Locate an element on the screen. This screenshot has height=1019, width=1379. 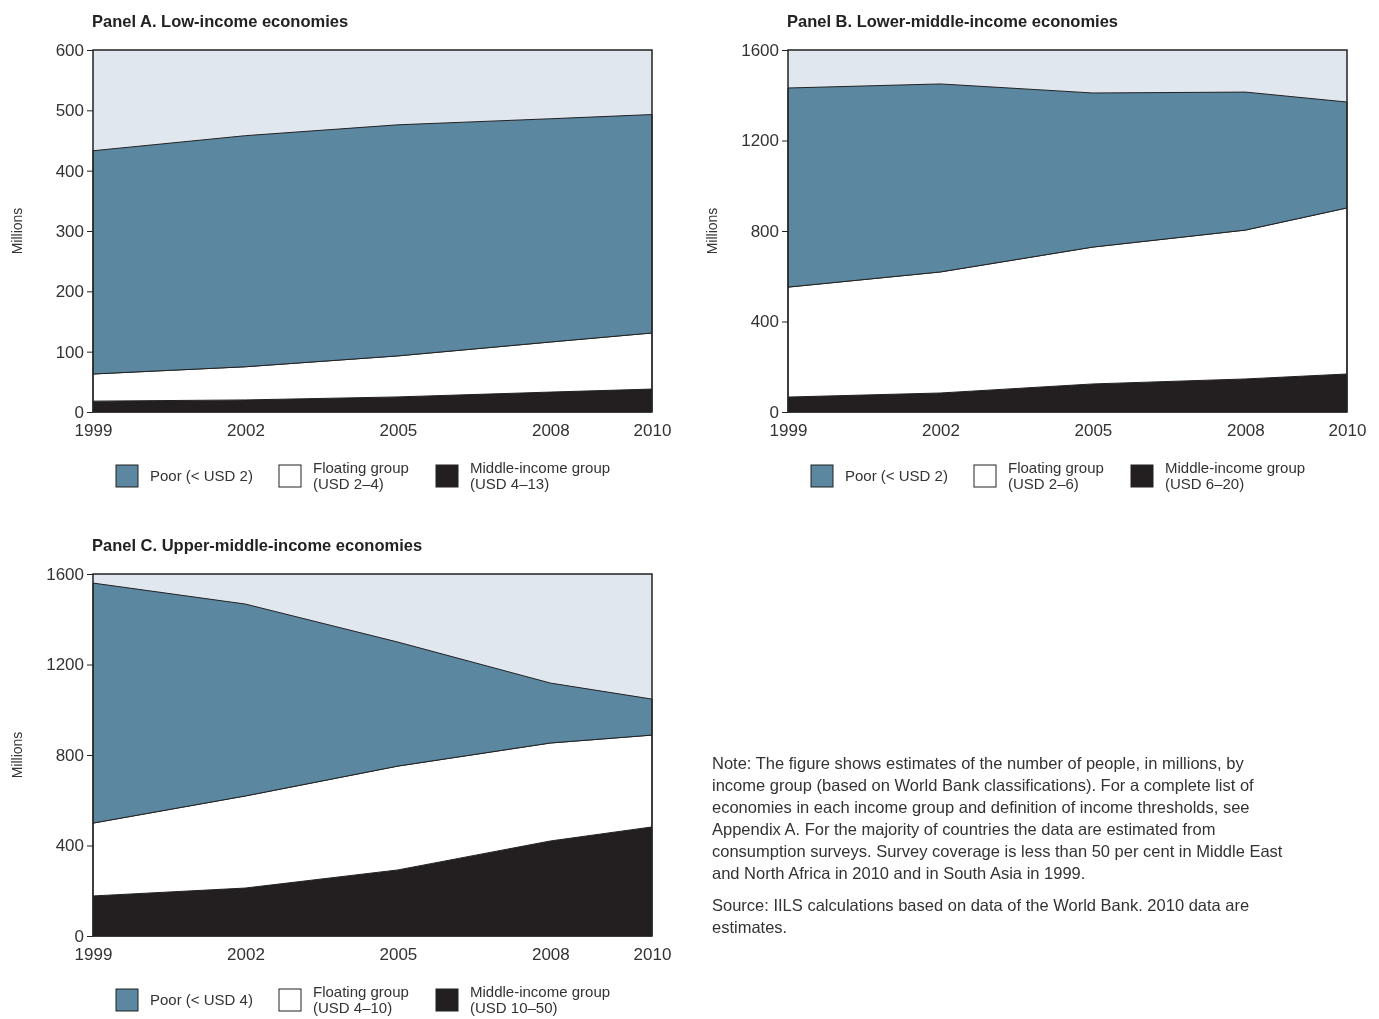
y-tick-label: 300 is located at coordinates (69, 231).